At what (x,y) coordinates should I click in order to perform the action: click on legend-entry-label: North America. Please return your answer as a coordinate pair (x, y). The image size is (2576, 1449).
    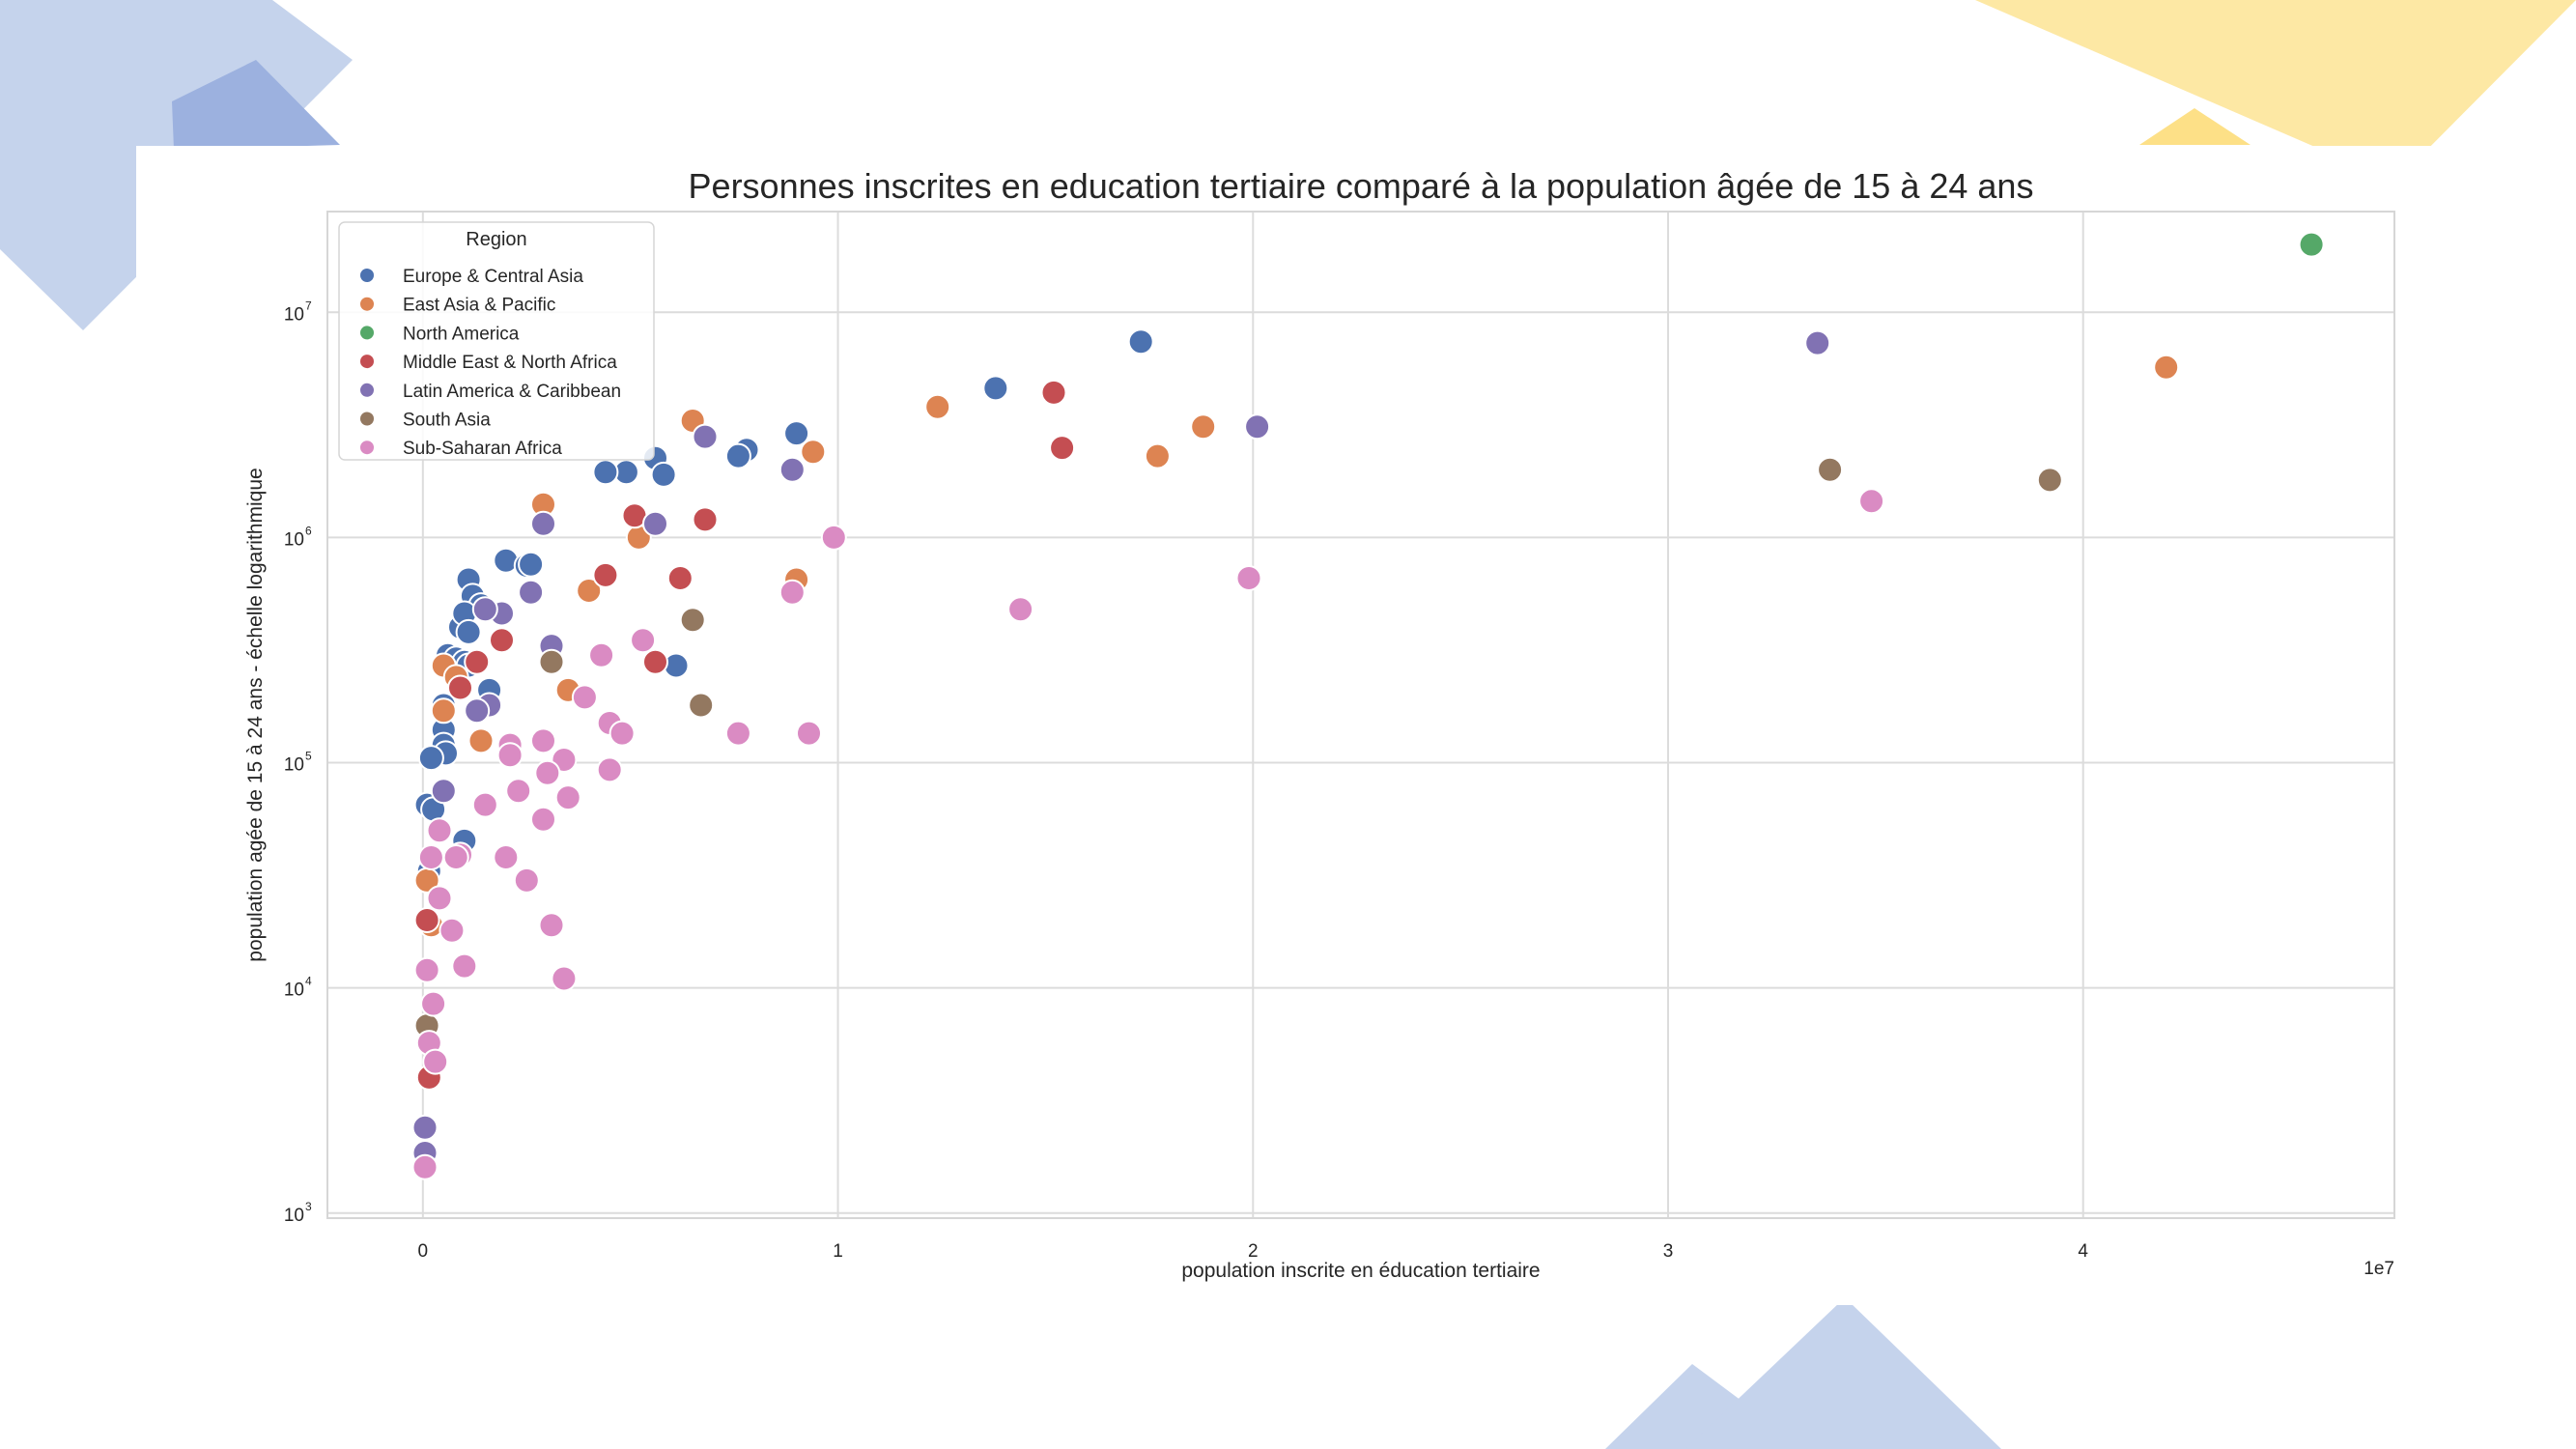
    Looking at the image, I should click on (461, 334).